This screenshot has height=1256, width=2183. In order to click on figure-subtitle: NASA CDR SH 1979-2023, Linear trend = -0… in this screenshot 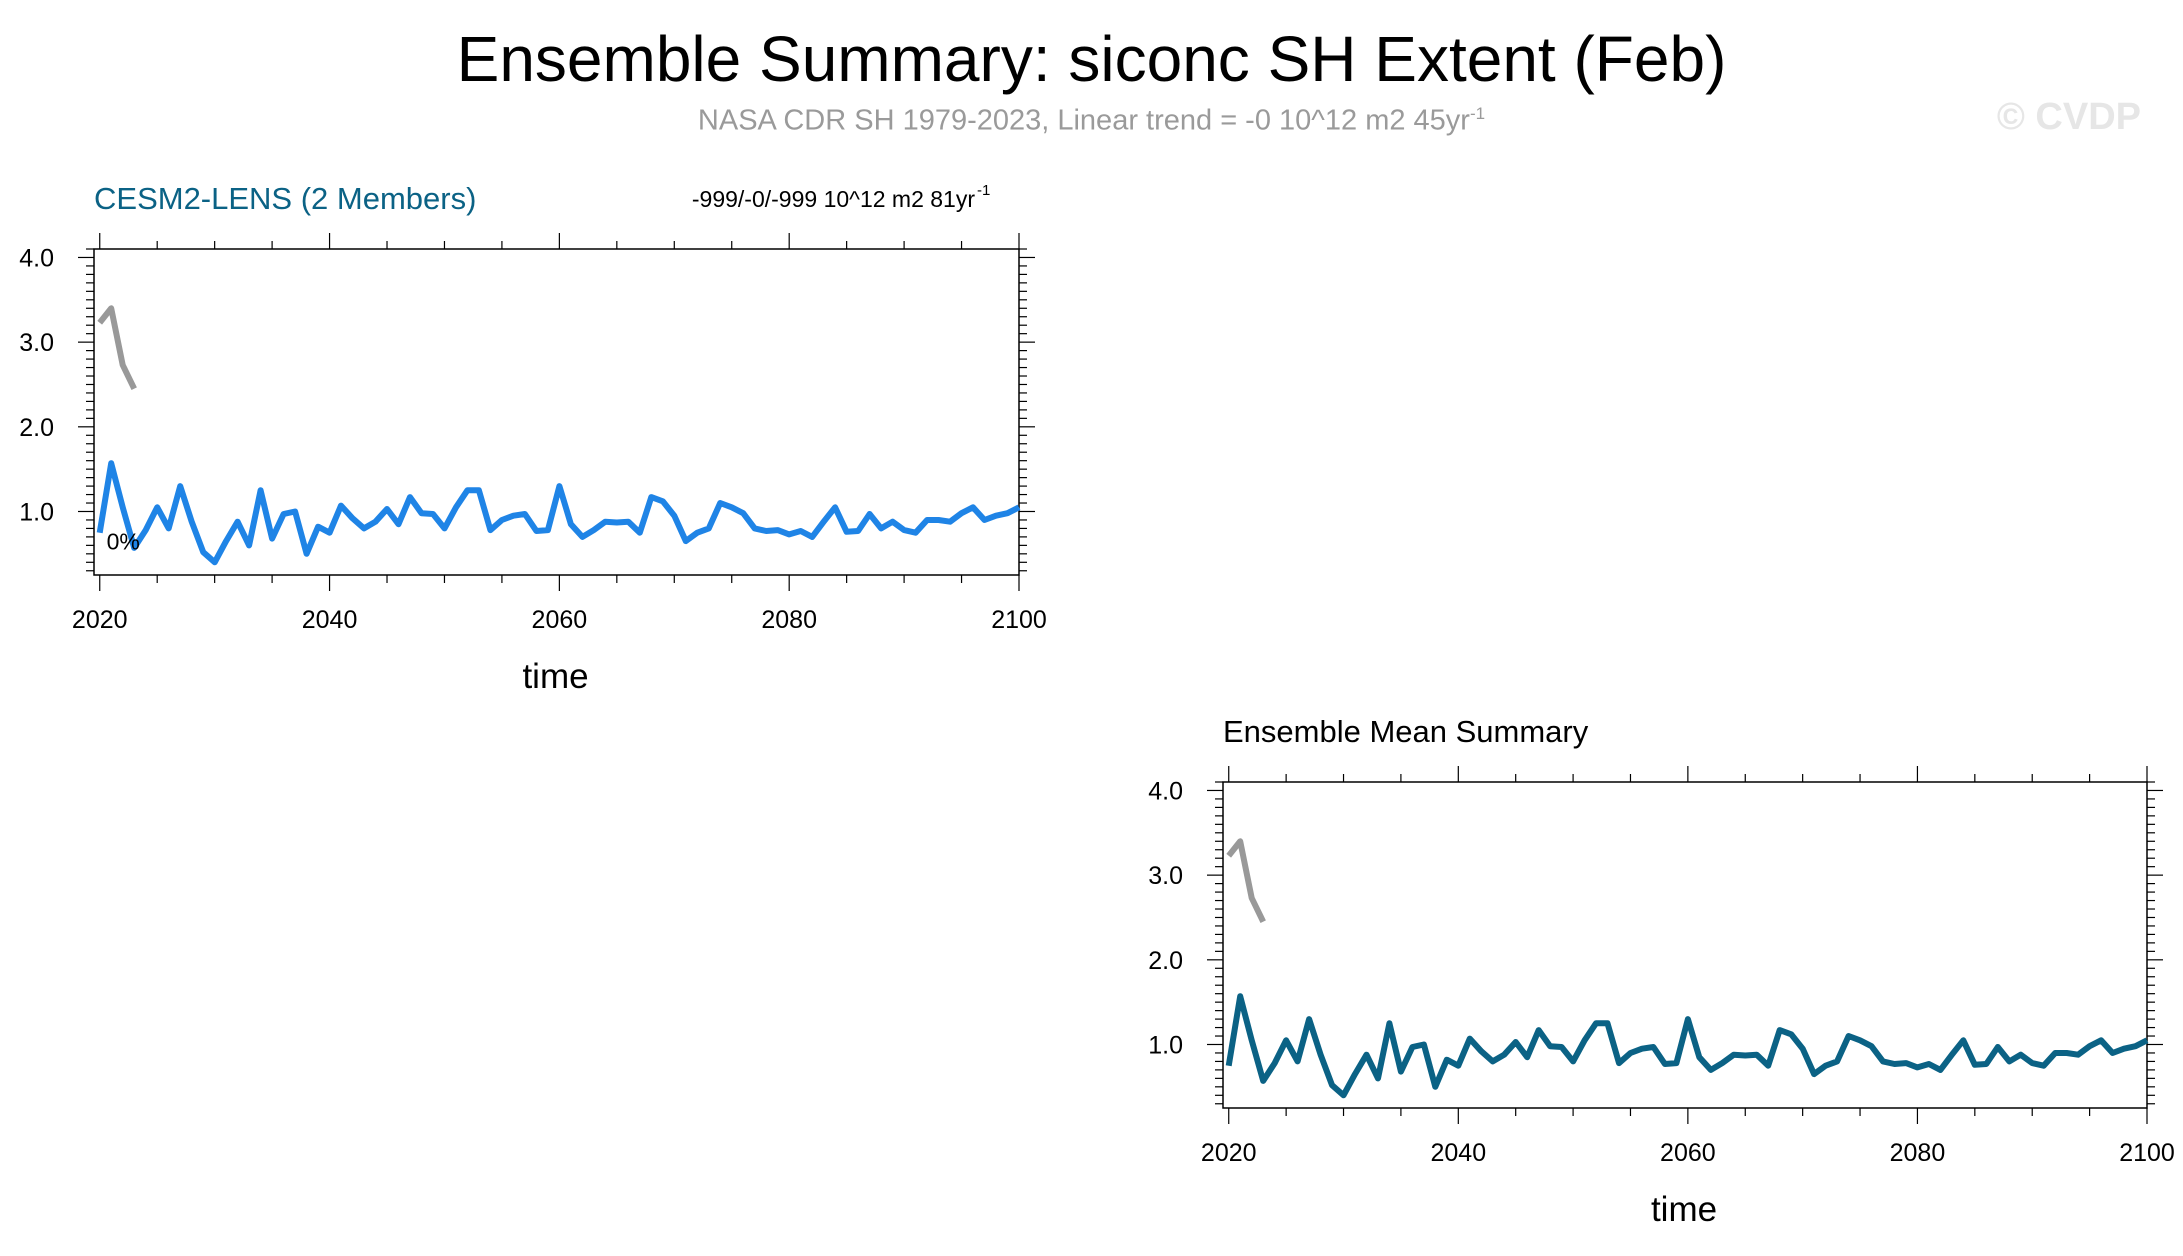, I will do `click(1091, 121)`.